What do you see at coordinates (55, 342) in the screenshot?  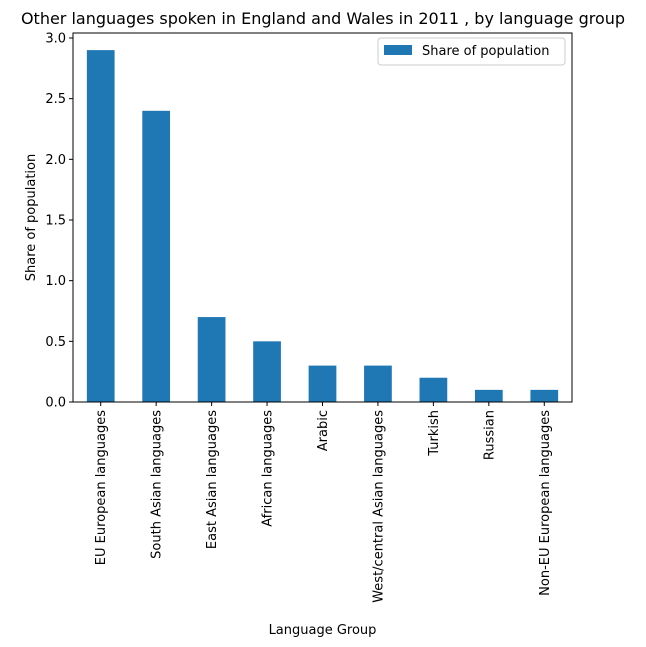 I see `y-tick-label: 0.5` at bounding box center [55, 342].